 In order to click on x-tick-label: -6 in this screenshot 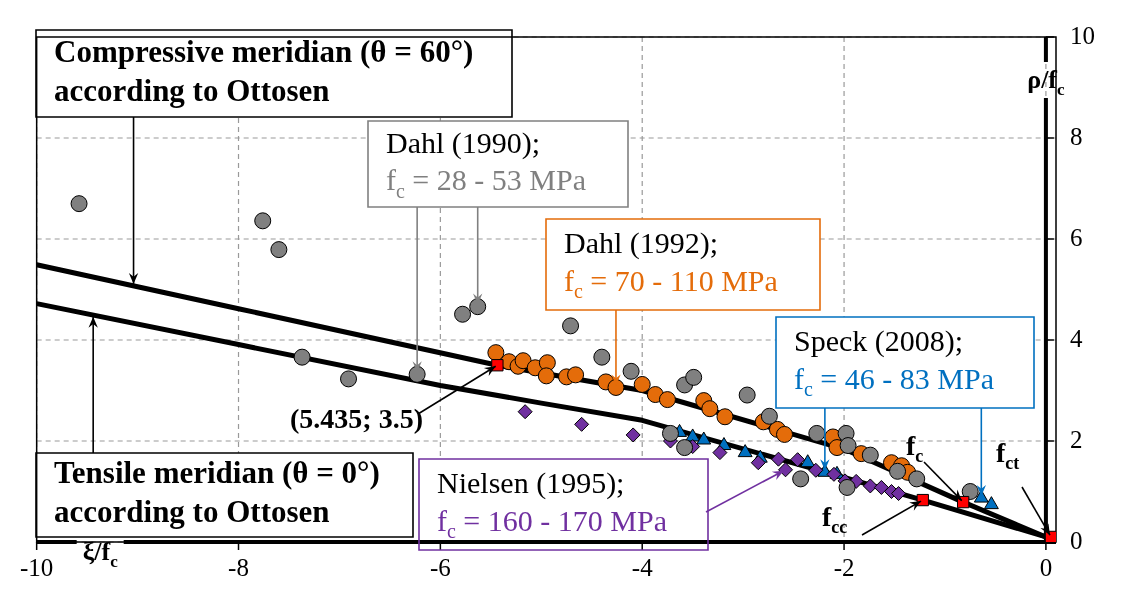, I will do `click(440, 567)`.